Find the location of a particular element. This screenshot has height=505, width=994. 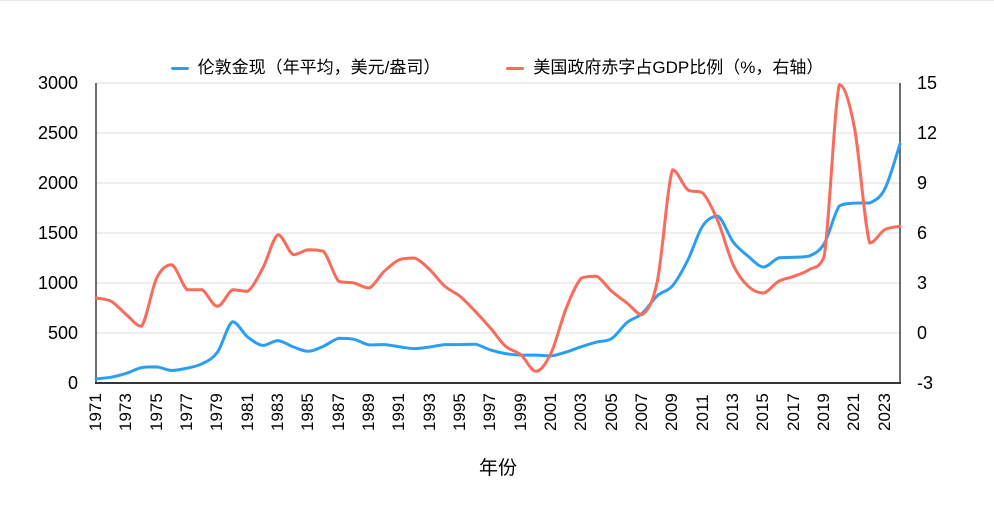

left-y-tick-label: 2500 is located at coordinates (57, 133).